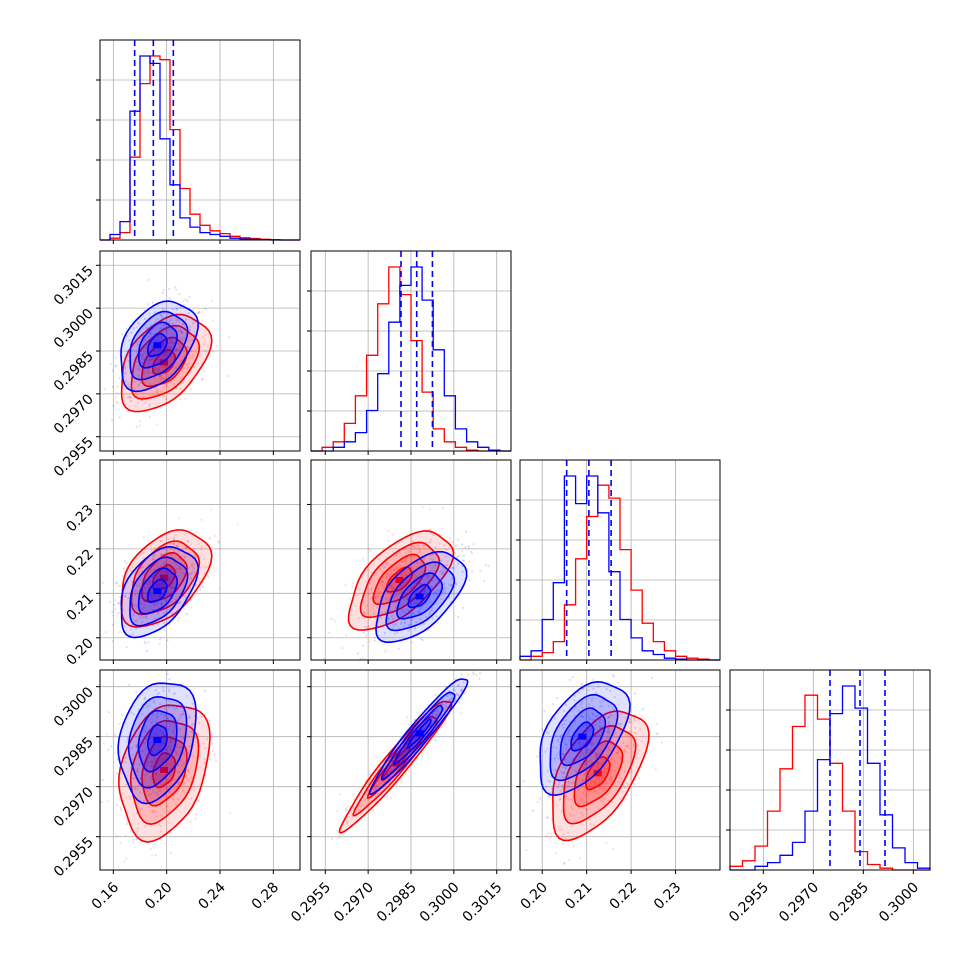 The height and width of the screenshot is (970, 970). I want to click on panel-border, so click(411, 351).